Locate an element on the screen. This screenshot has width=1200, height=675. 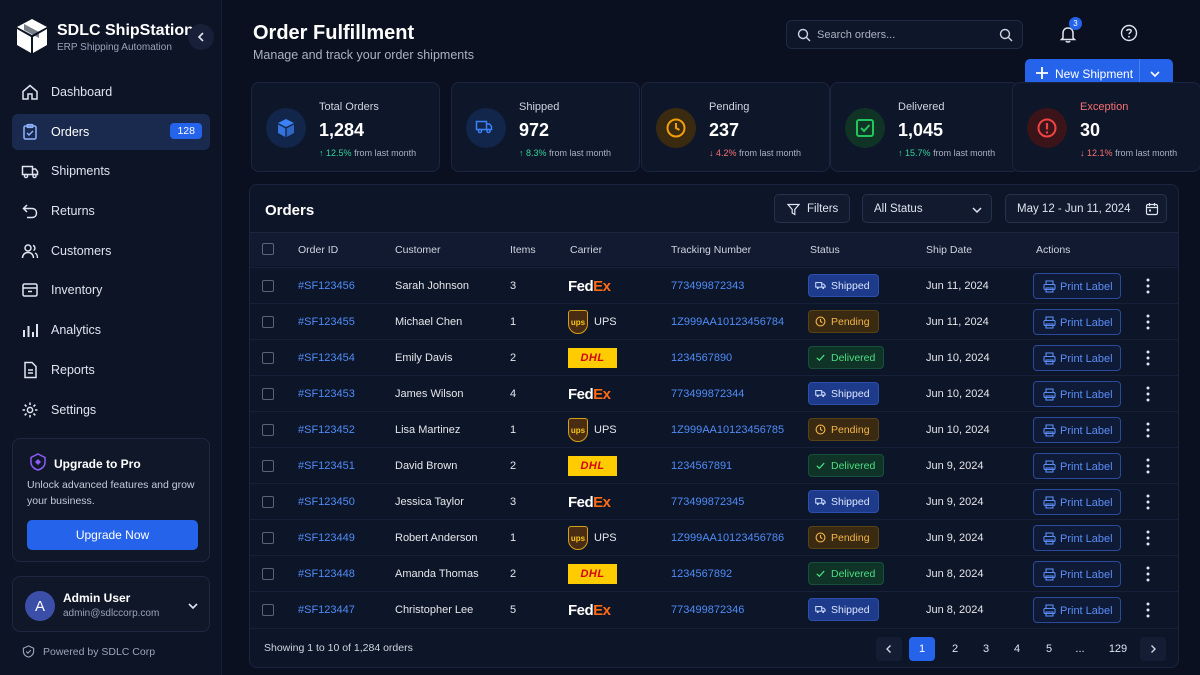
select-all-checkbox is located at coordinates (268, 249).